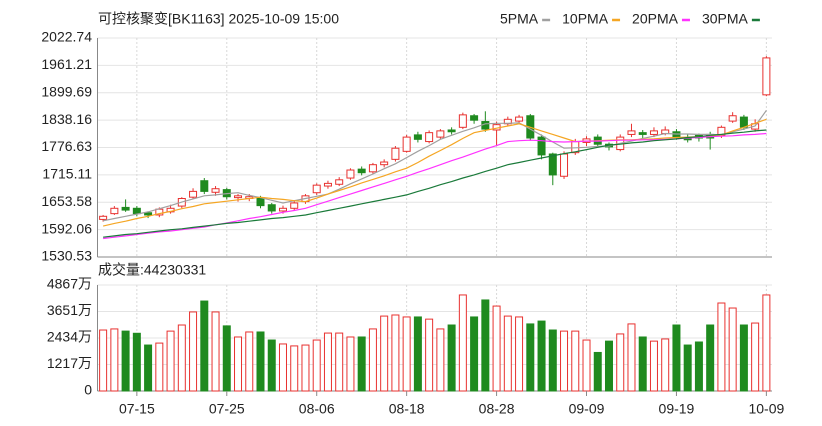 The height and width of the screenshot is (426, 822). I want to click on chart-title: 可控核聚变[BK1163] 2025-10-09 15:00, so click(218, 19).